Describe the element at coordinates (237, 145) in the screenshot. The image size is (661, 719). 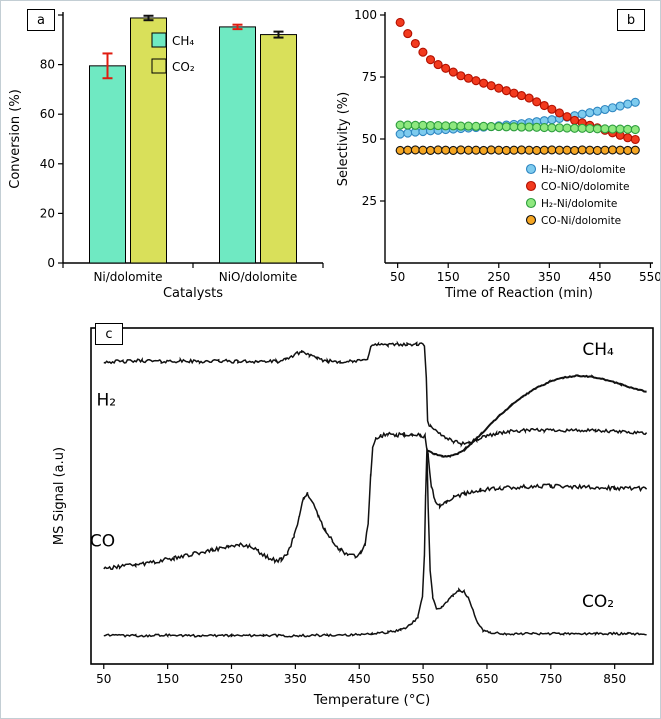
I see `bar-CH₄-NiO/dolomite` at that location.